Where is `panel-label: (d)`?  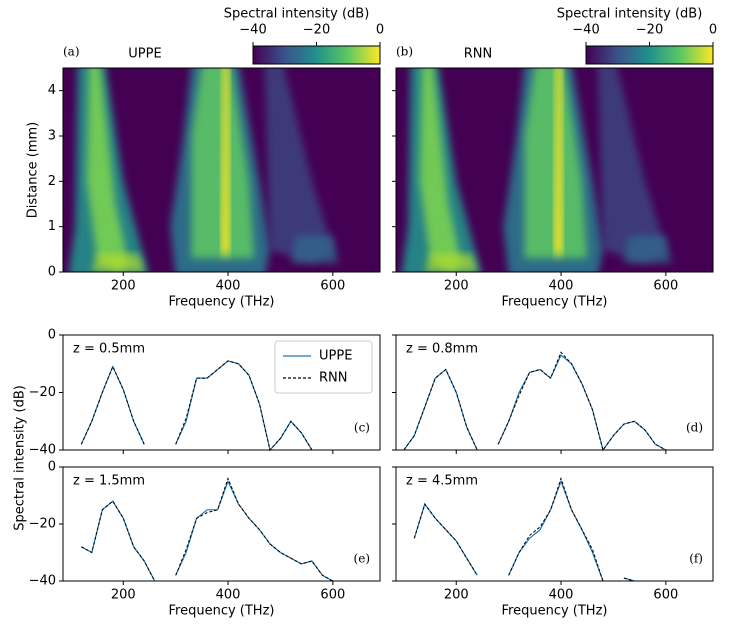 panel-label: (d) is located at coordinates (694, 428).